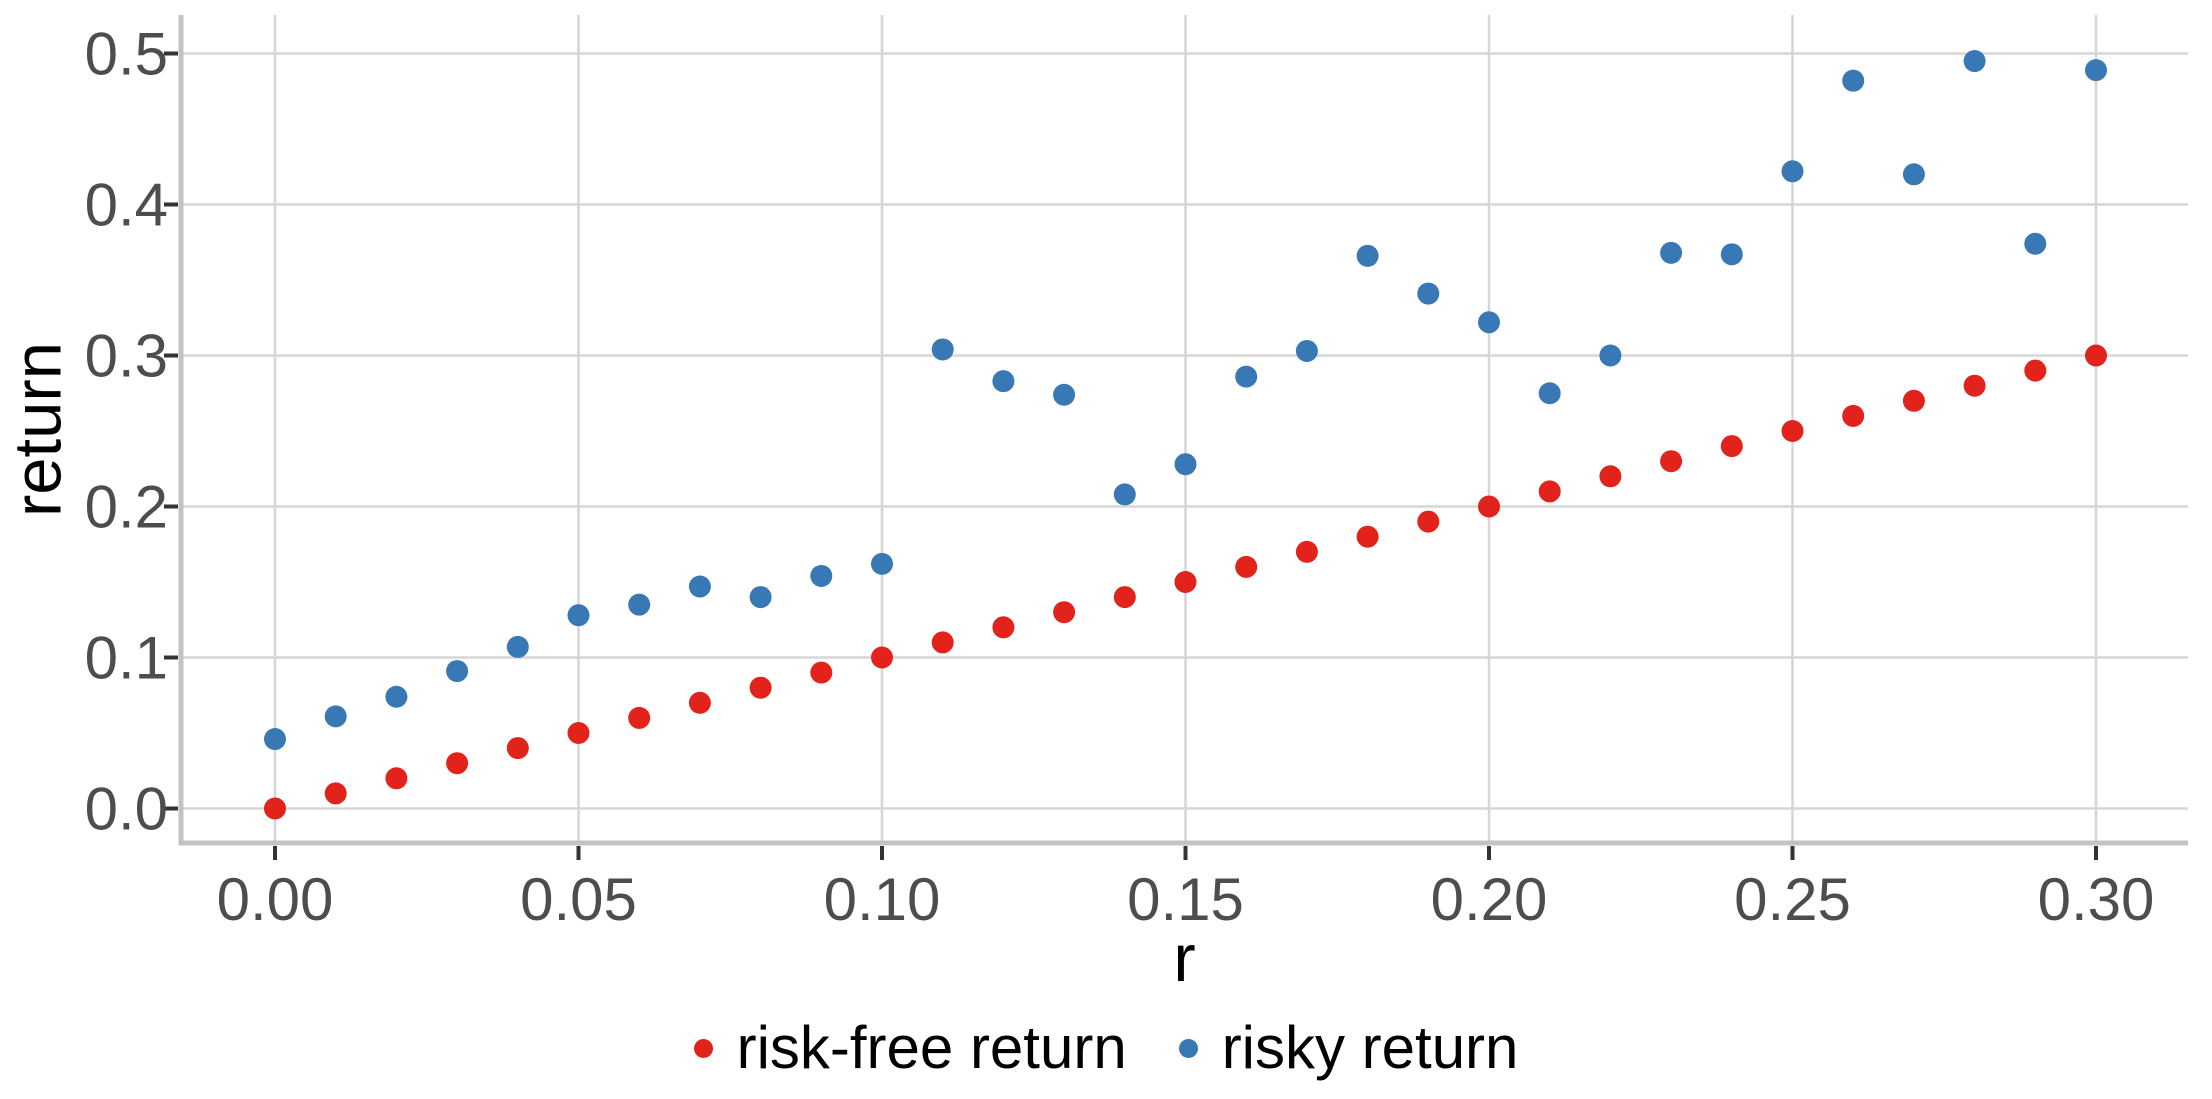 The height and width of the screenshot is (1099, 2212). I want to click on y-tick-label: 0.3, so click(126, 356).